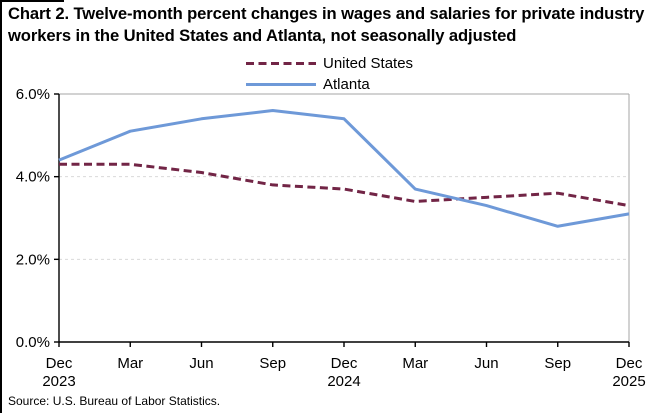 This screenshot has width=667, height=413. I want to click on legend: United States Atlanta, so click(329, 74).